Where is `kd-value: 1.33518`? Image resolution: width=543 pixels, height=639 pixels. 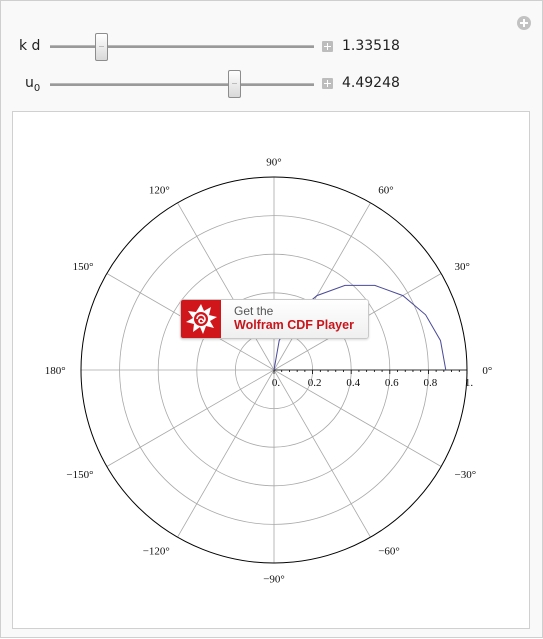 kd-value: 1.33518 is located at coordinates (371, 46).